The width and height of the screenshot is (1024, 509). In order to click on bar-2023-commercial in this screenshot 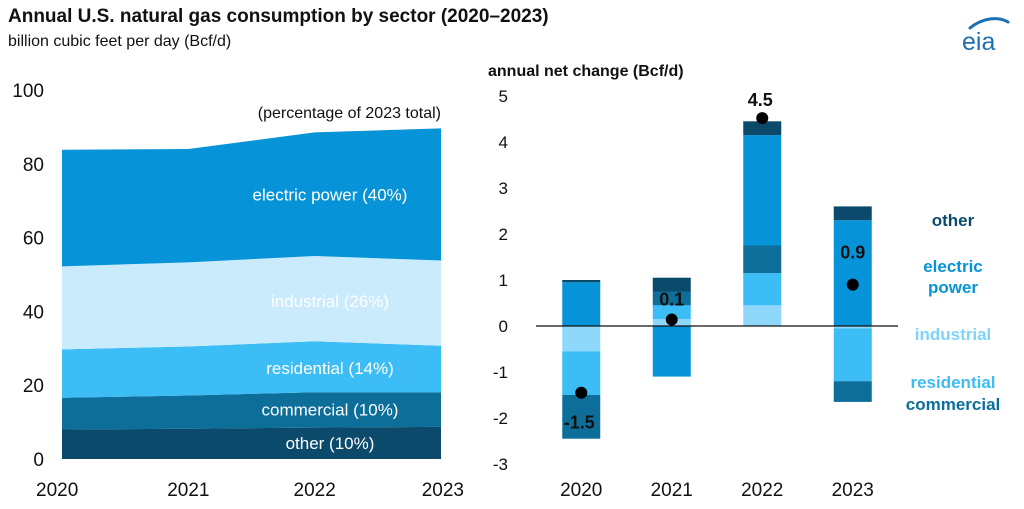, I will do `click(852, 391)`.